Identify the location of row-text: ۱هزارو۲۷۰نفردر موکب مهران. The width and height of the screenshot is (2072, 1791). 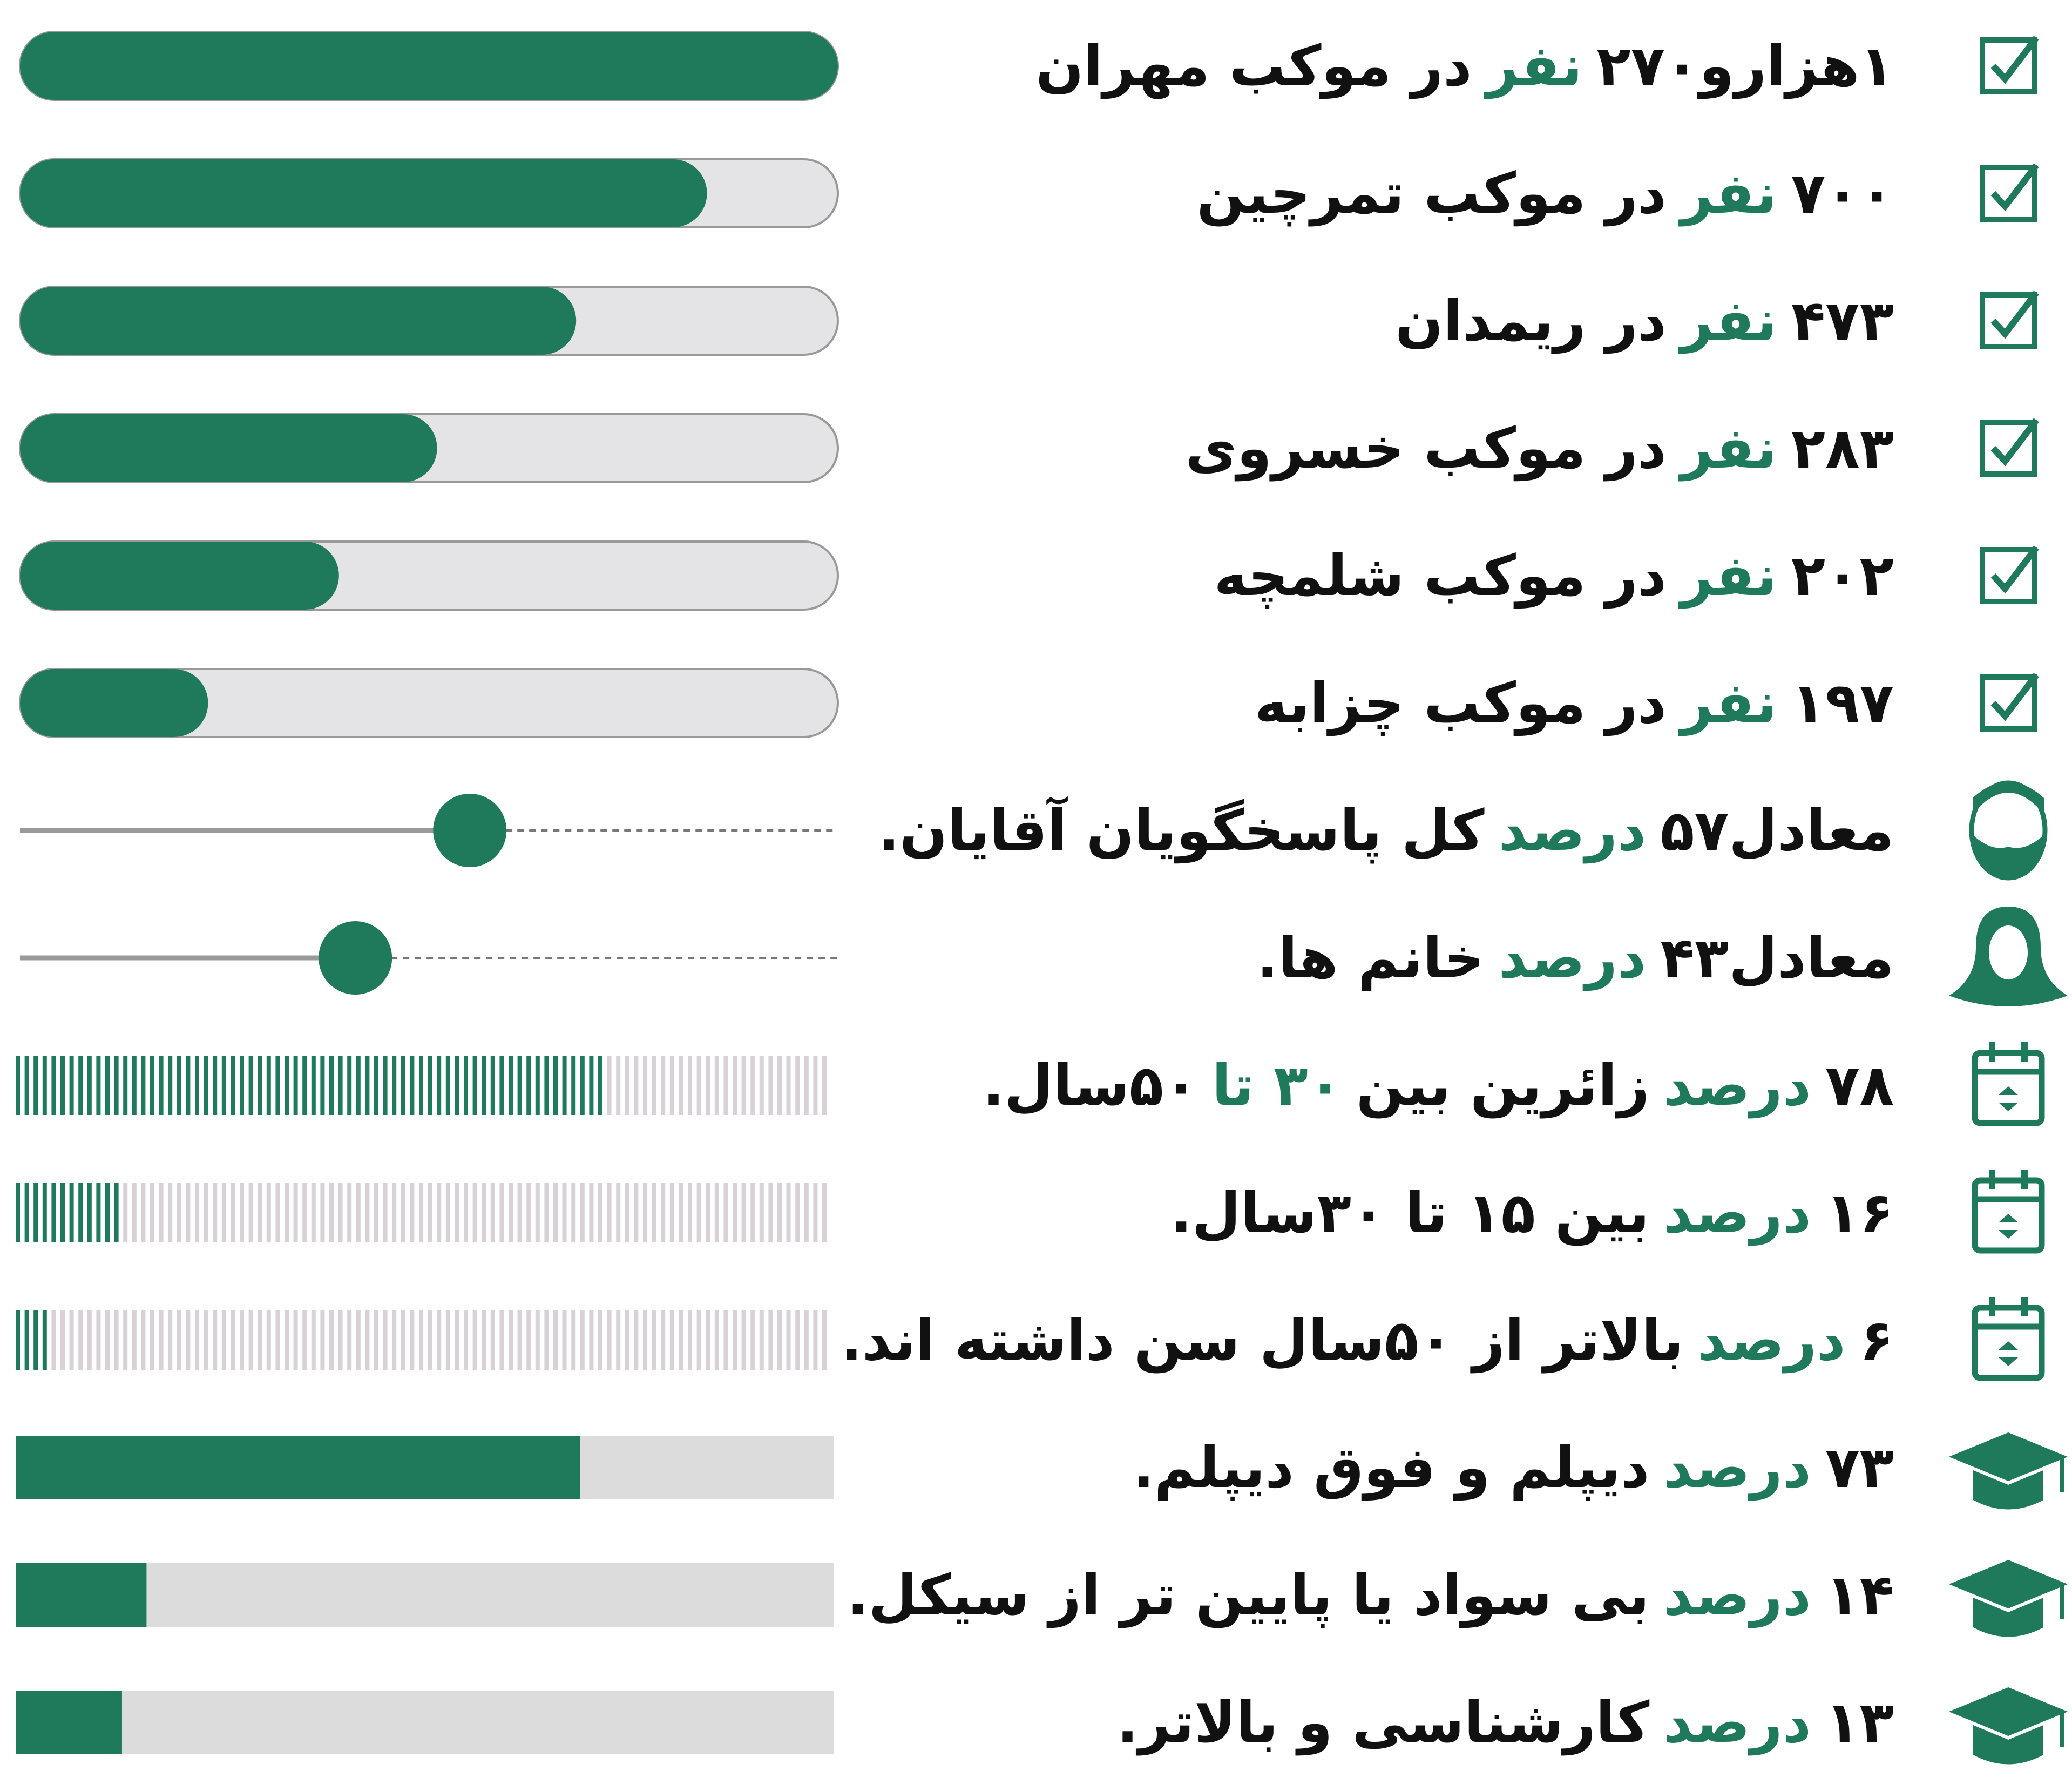
(1381, 66).